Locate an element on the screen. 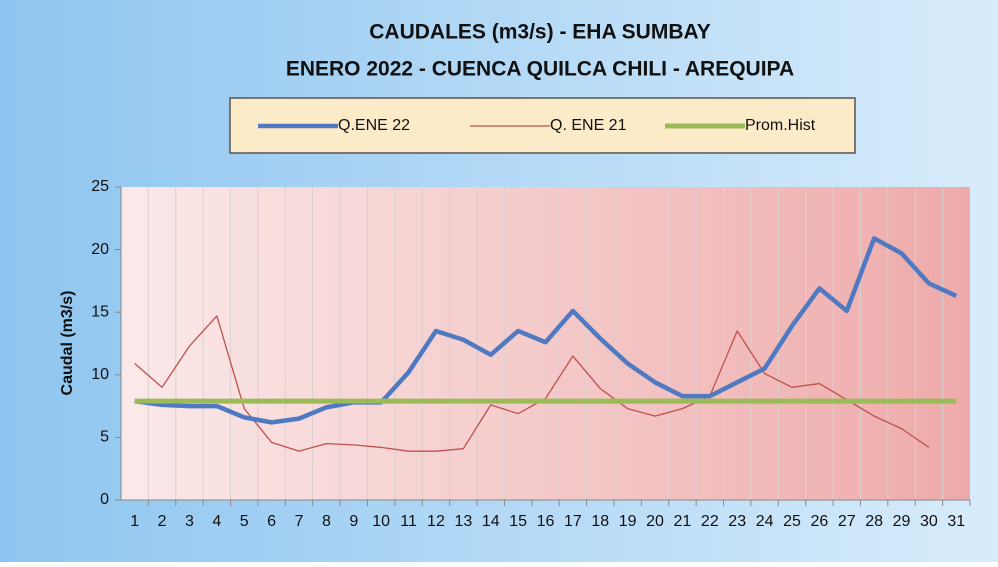  legend-label: Prom.Hist is located at coordinates (780, 125).